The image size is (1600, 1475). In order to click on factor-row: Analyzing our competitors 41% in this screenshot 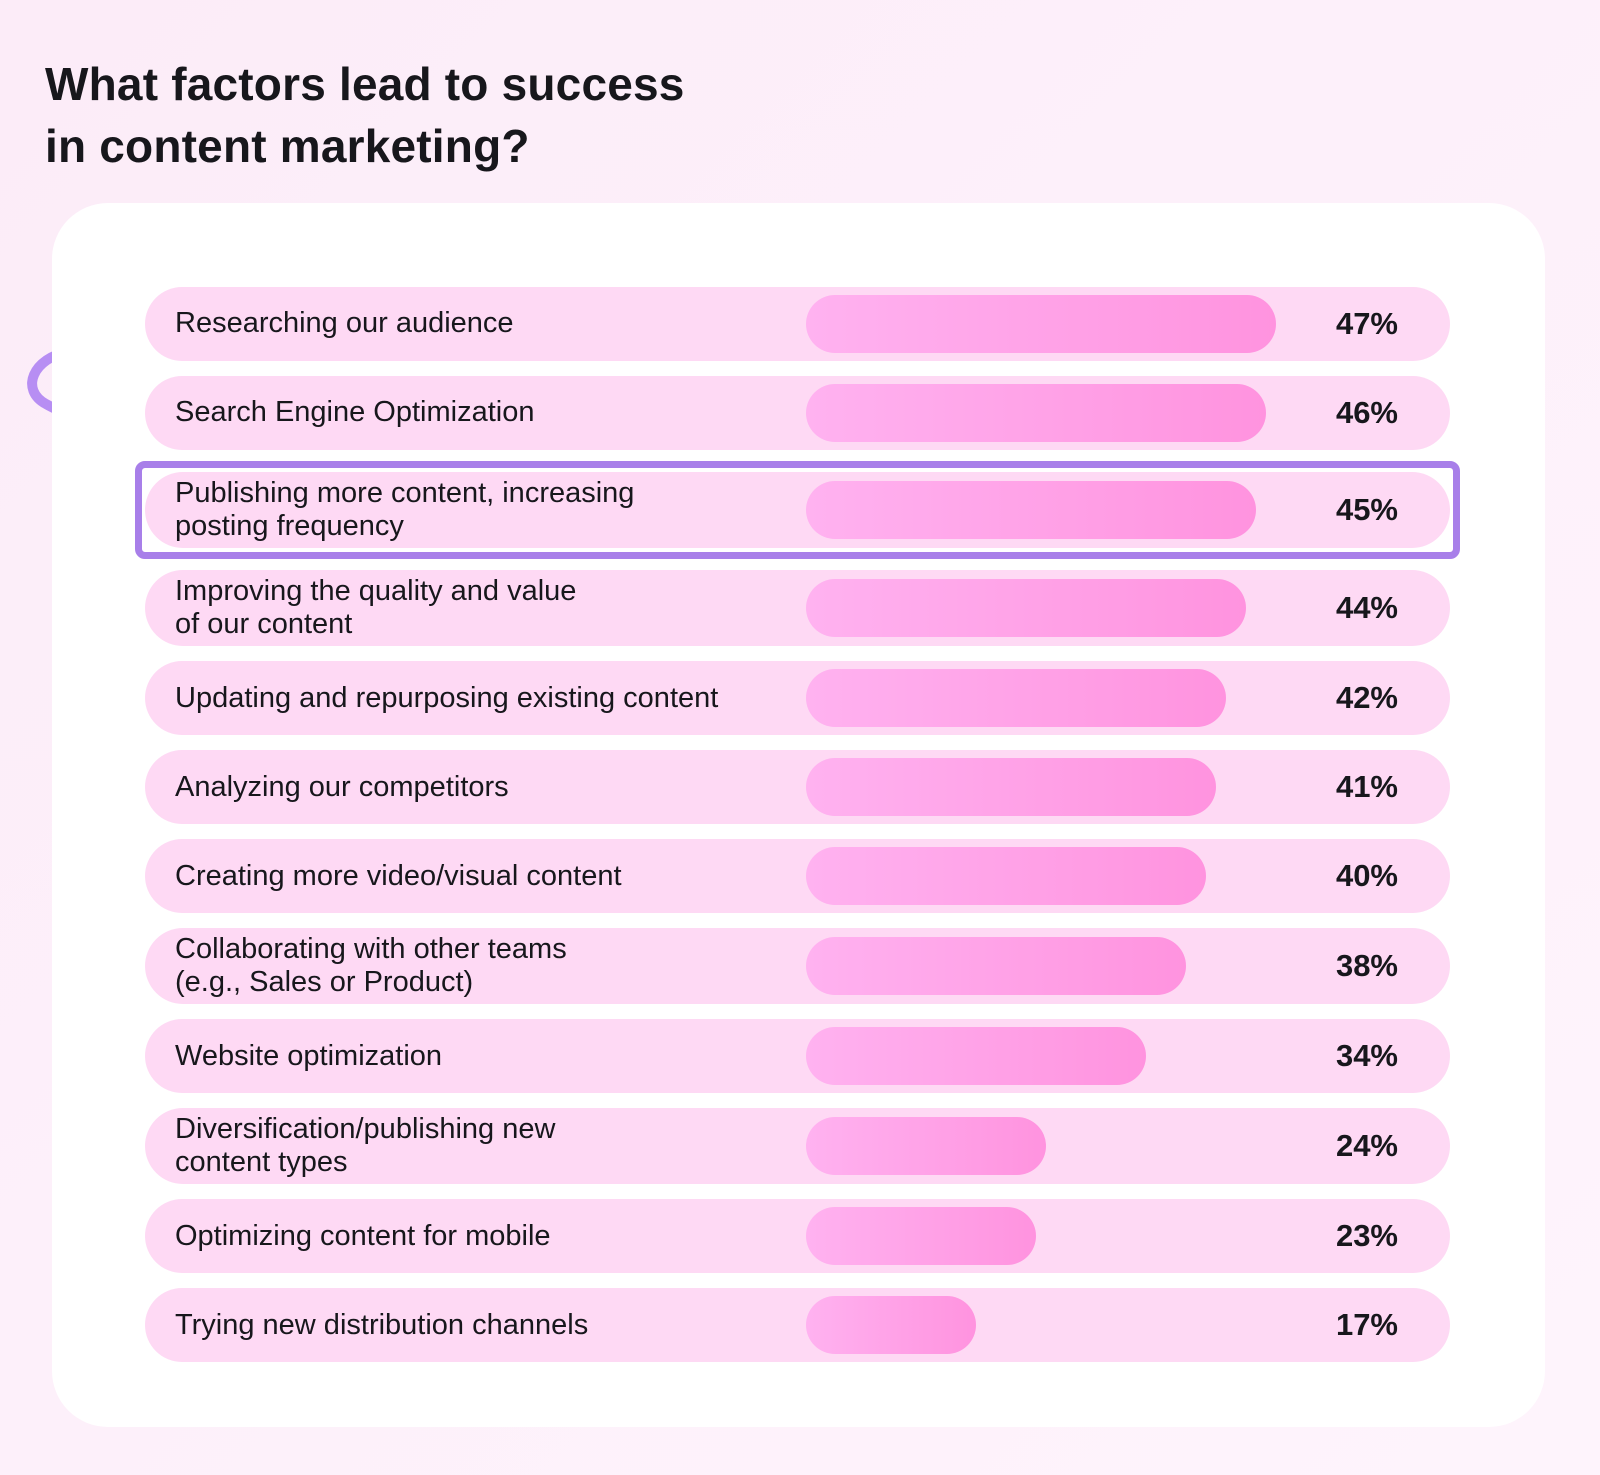, I will do `click(797, 787)`.